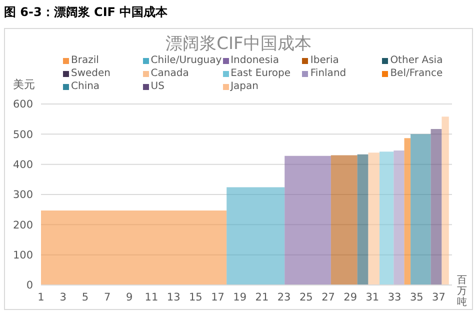  Describe the element at coordinates (173, 297) in the screenshot. I see `x-tick-label: 13` at that location.